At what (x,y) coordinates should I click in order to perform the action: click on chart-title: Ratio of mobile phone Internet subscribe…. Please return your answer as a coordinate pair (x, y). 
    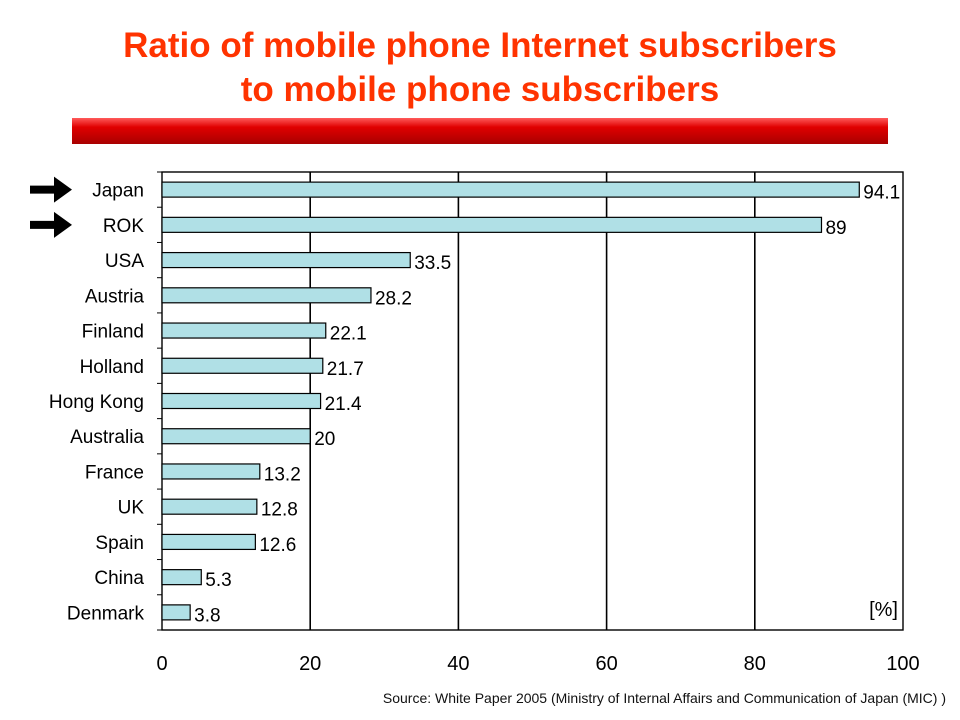
    Looking at the image, I should click on (480, 68).